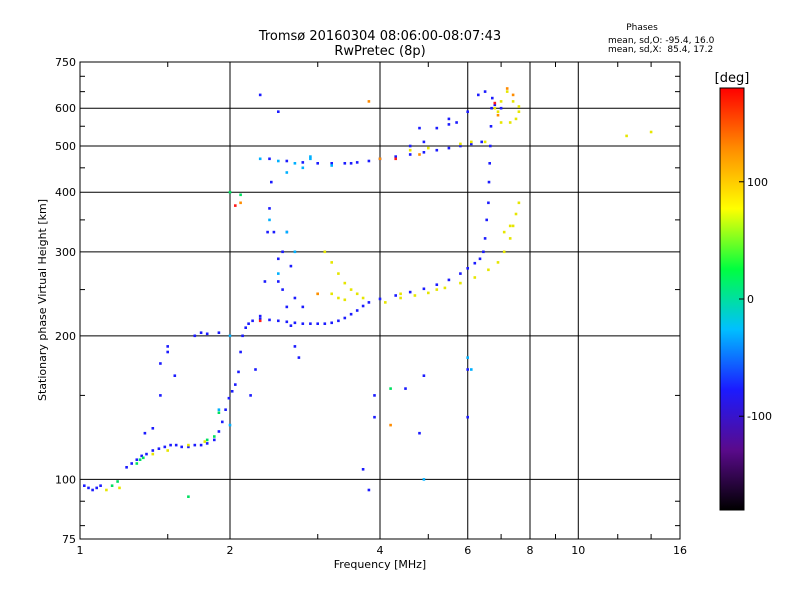 This screenshot has width=800, height=600. What do you see at coordinates (642, 28) in the screenshot?
I see `phase-box-heading: Phases` at bounding box center [642, 28].